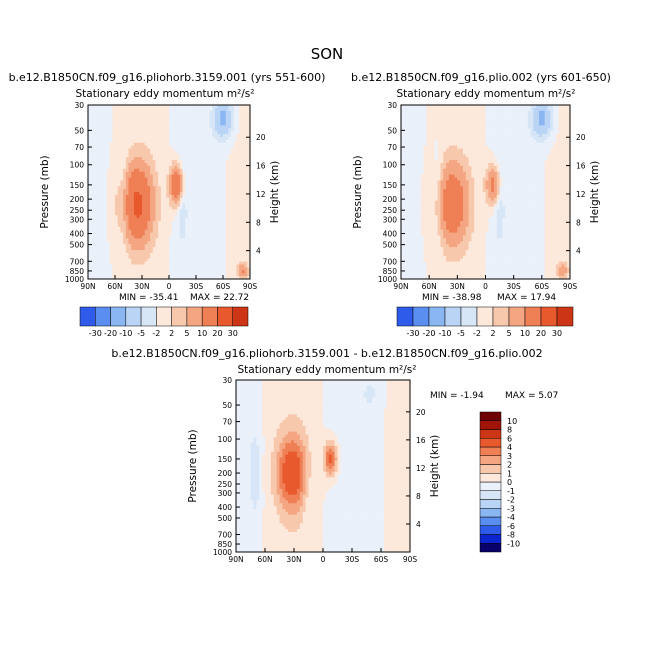 Image resolution: width=654 pixels, height=654 pixels. What do you see at coordinates (511, 517) in the screenshot?
I see `colorbar-label: -4` at bounding box center [511, 517].